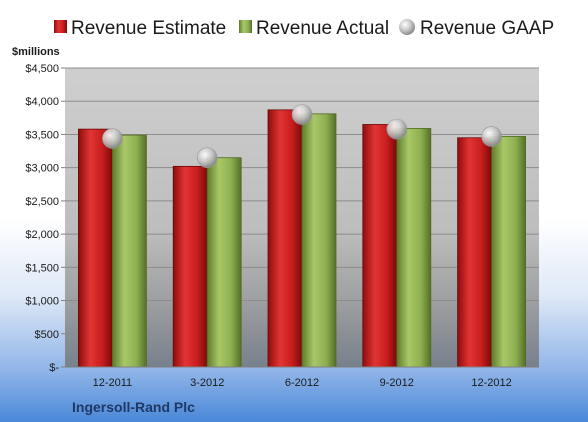 The height and width of the screenshot is (422, 588). What do you see at coordinates (133, 407) in the screenshot?
I see `company-name: Ingersoll-Rand Plc` at bounding box center [133, 407].